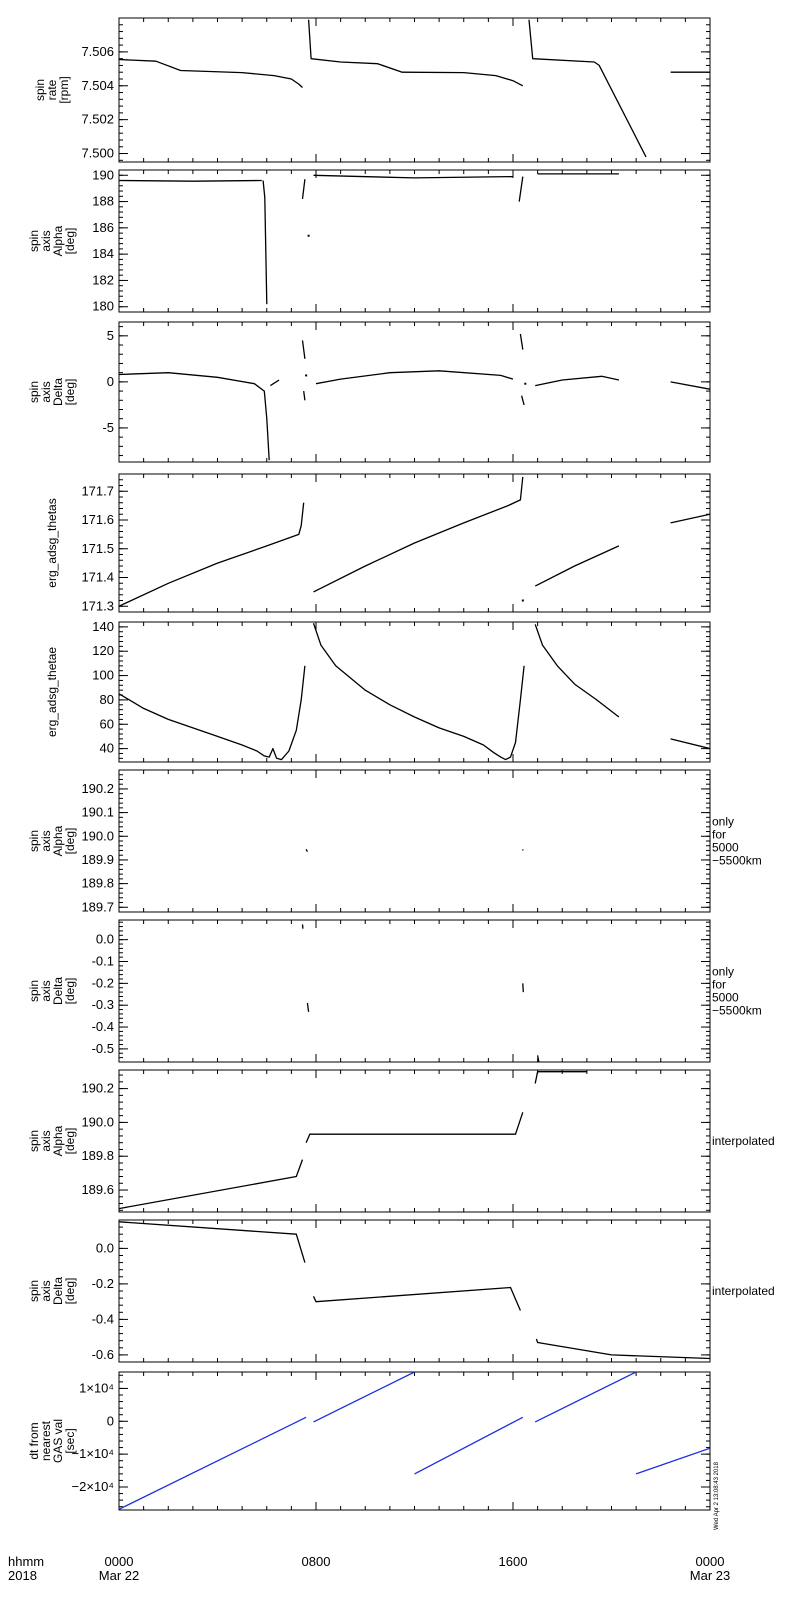  What do you see at coordinates (103, 1004) in the screenshot?
I see `y-tick-label: -0.3` at bounding box center [103, 1004].